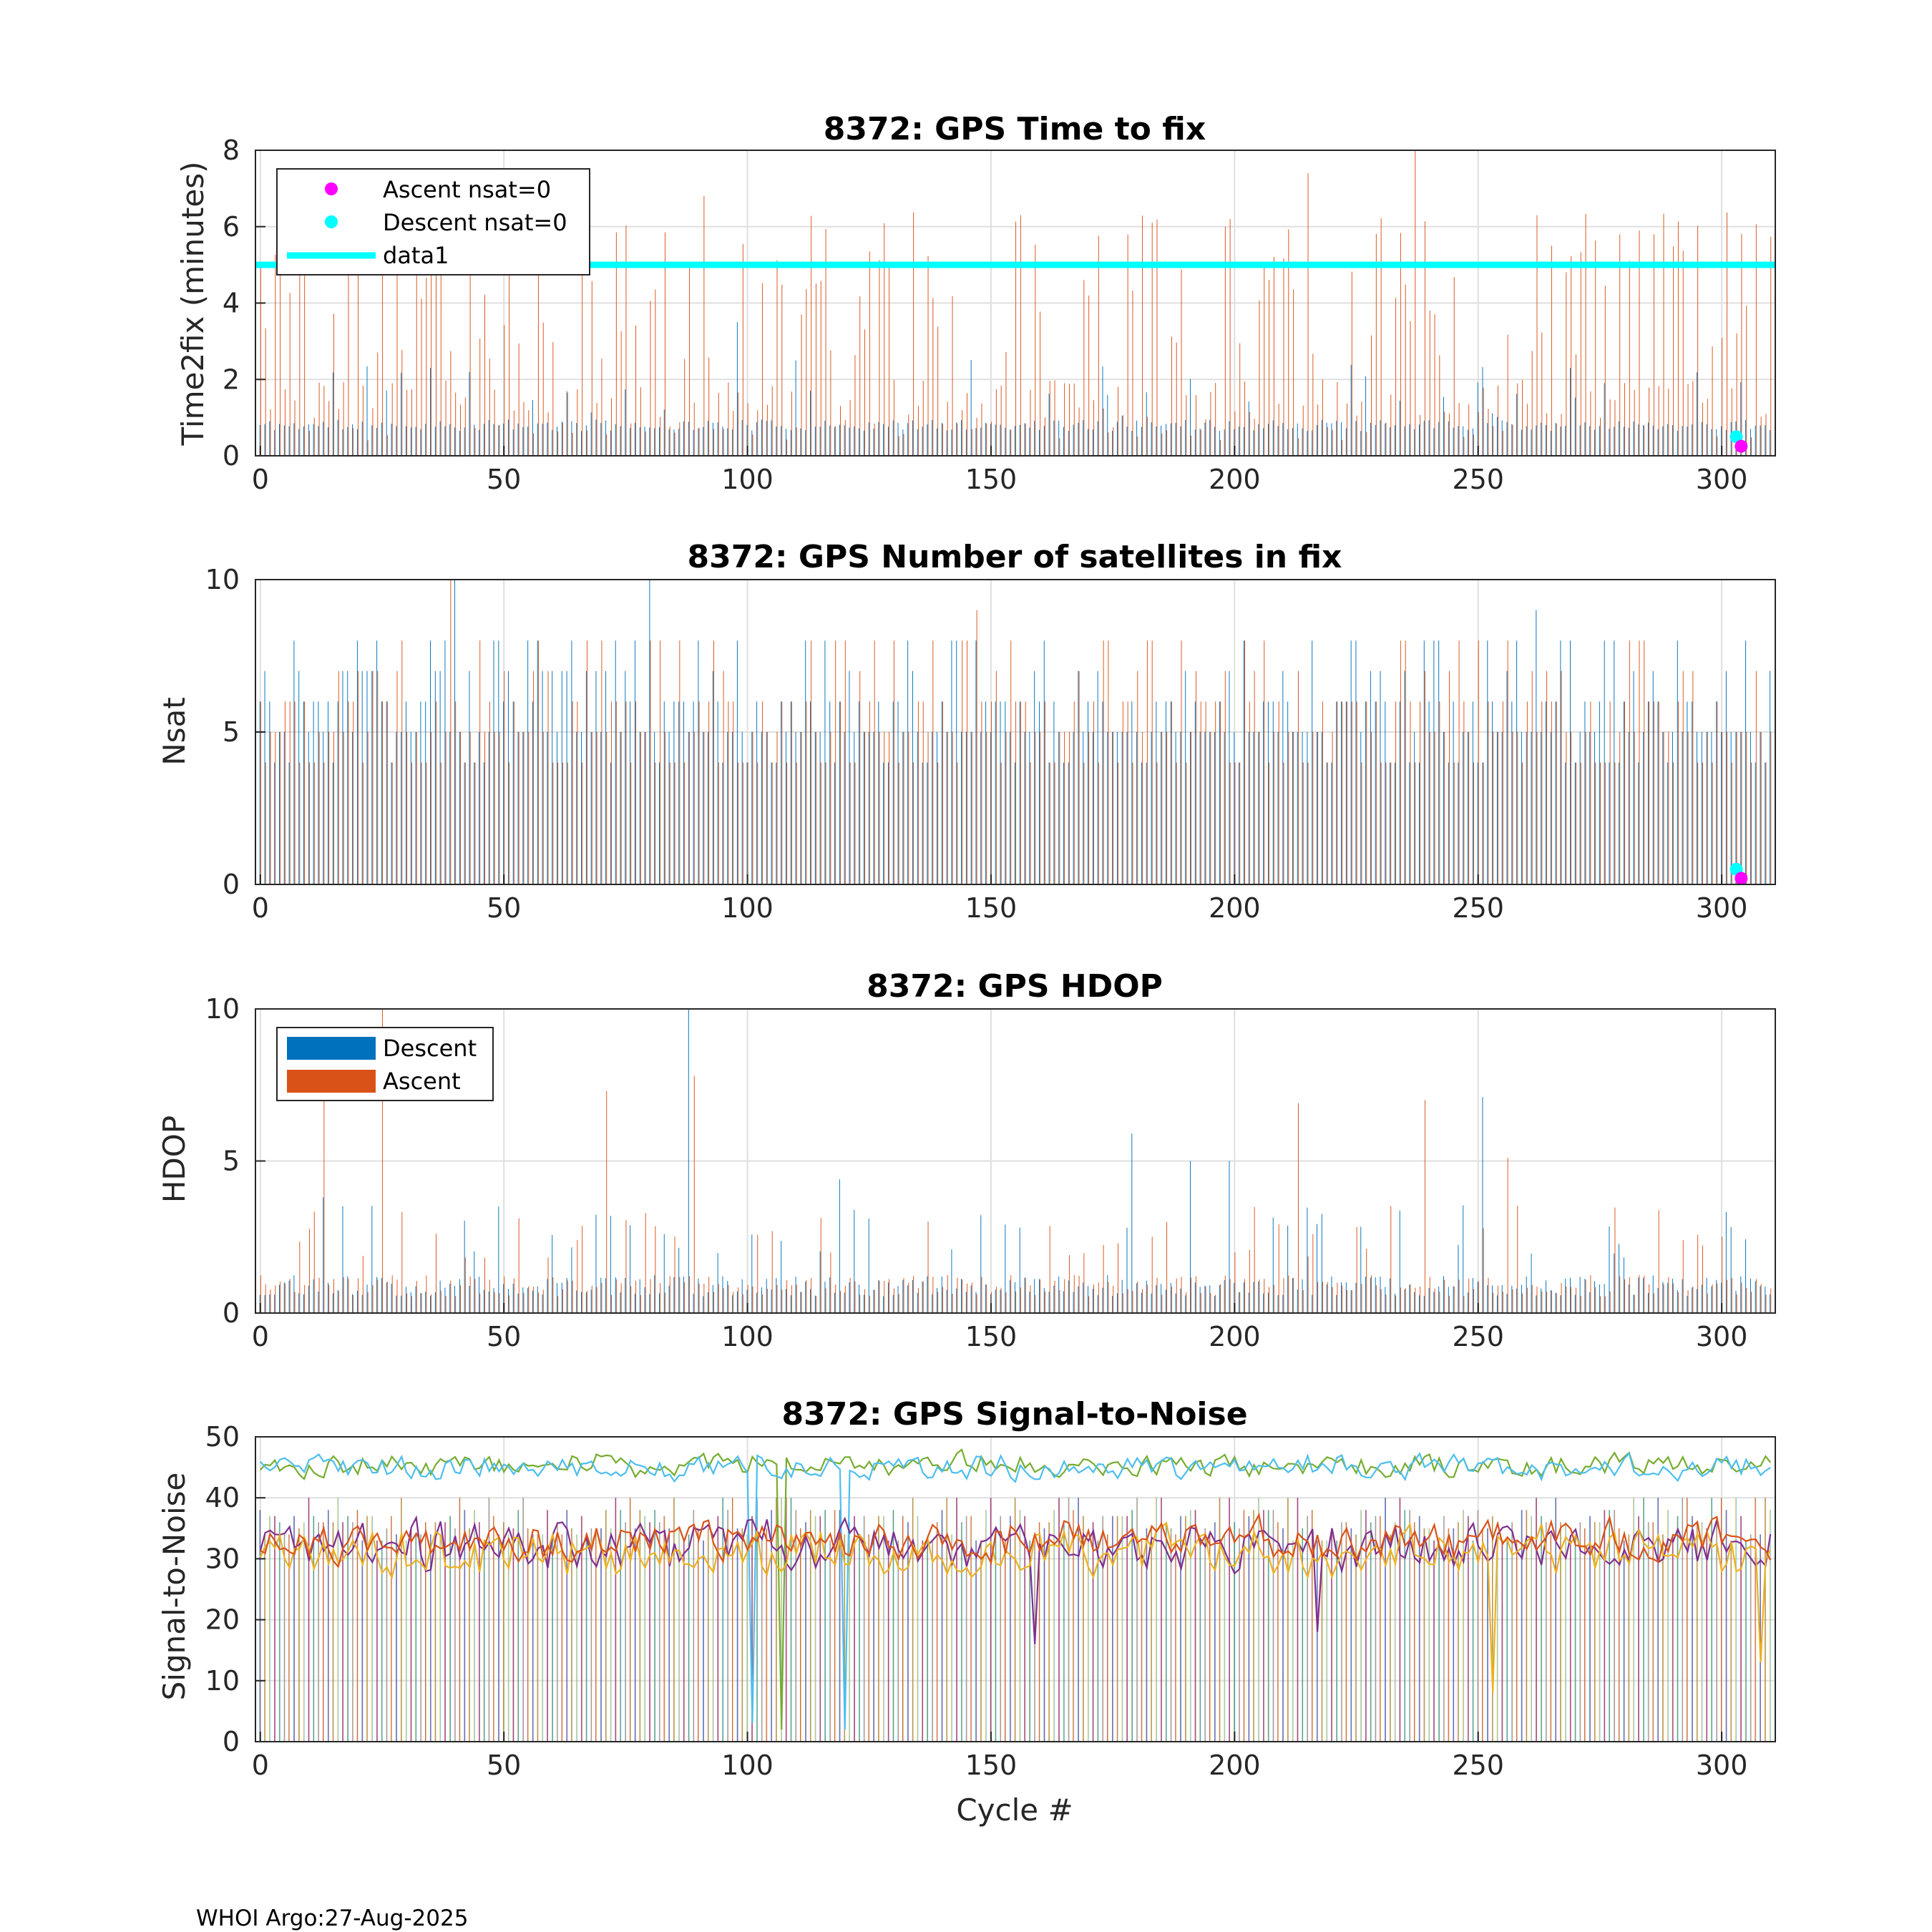 The image size is (1932, 1932). Describe the element at coordinates (1015, 732) in the screenshot. I see `nsat-marks` at that location.